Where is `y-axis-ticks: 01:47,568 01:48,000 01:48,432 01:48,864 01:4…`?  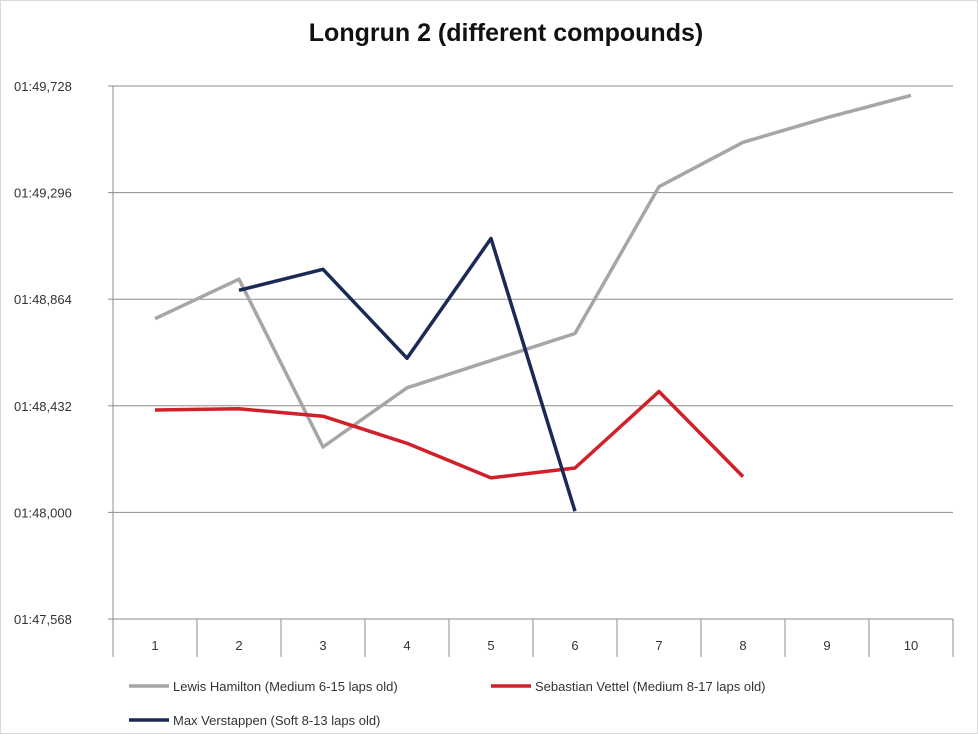
y-axis-ticks: 01:47,568 01:48,000 01:48,432 01:48,864 01:4… is located at coordinates (63, 353).